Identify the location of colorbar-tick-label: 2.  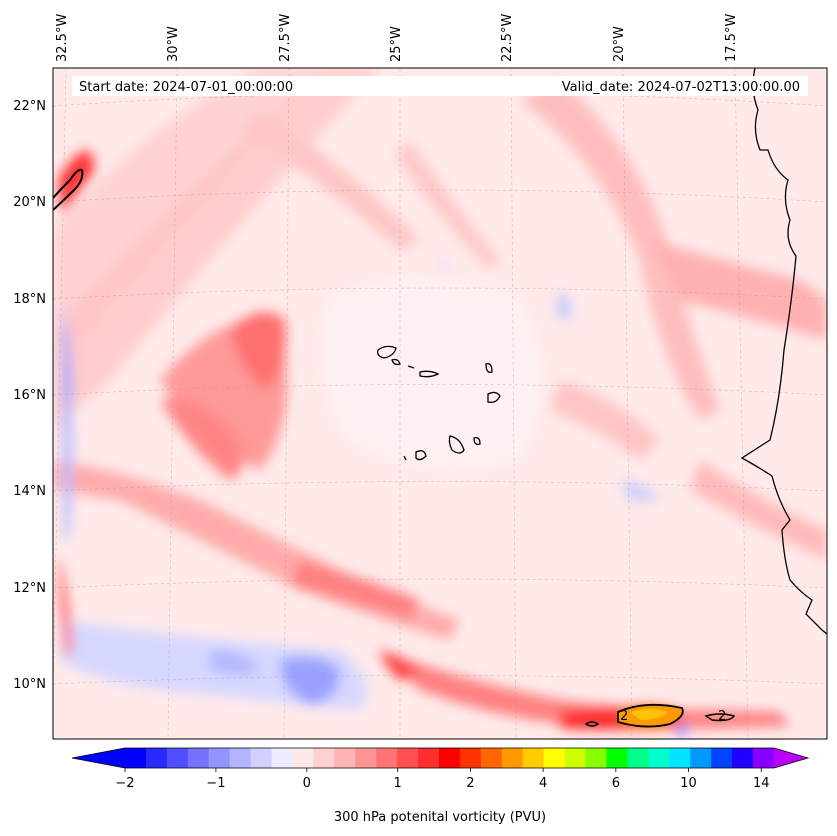
(470, 783).